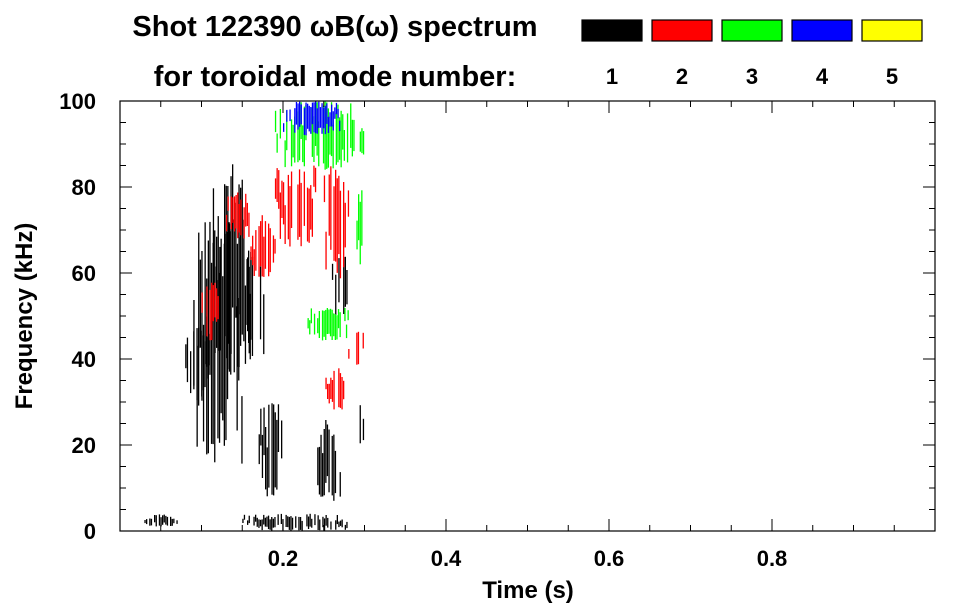 Image resolution: width=963 pixels, height=615 pixels. What do you see at coordinates (319, 135) in the screenshot?
I see `mode-3-region` at bounding box center [319, 135].